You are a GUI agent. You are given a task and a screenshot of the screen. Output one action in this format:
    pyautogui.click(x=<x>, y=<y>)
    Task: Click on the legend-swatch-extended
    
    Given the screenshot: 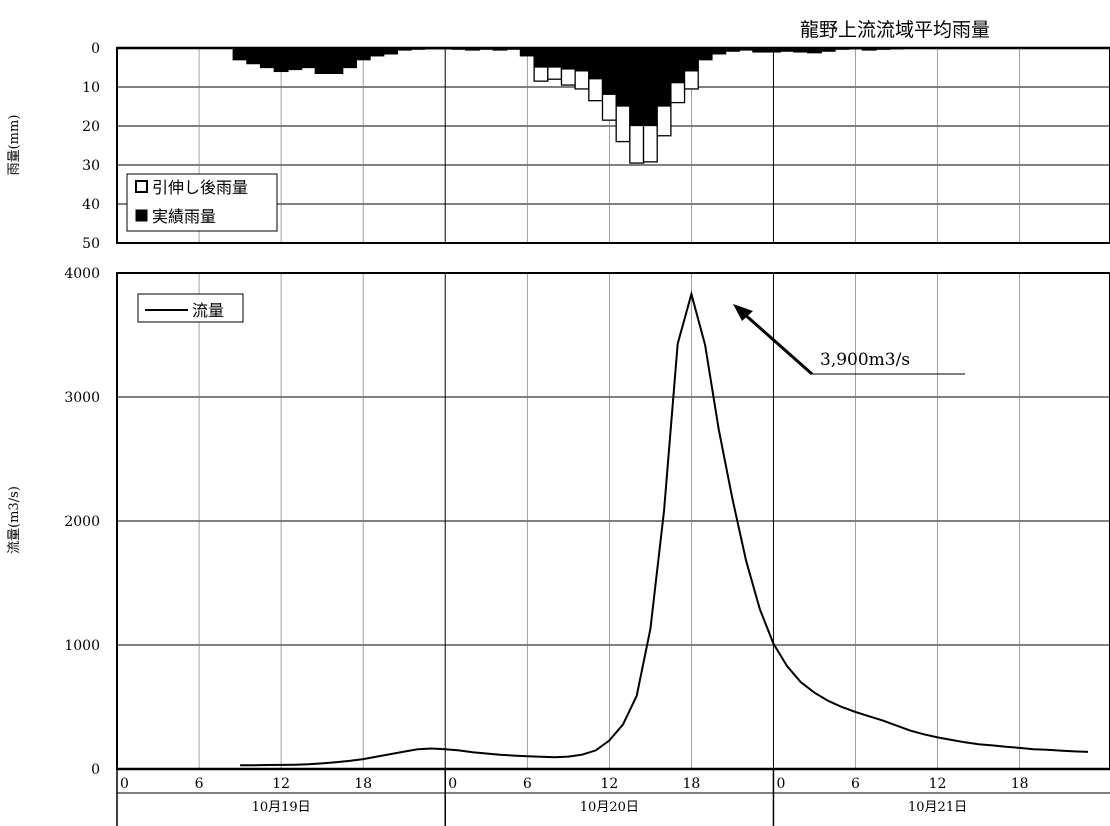 What is the action you would take?
    pyautogui.click(x=141, y=186)
    